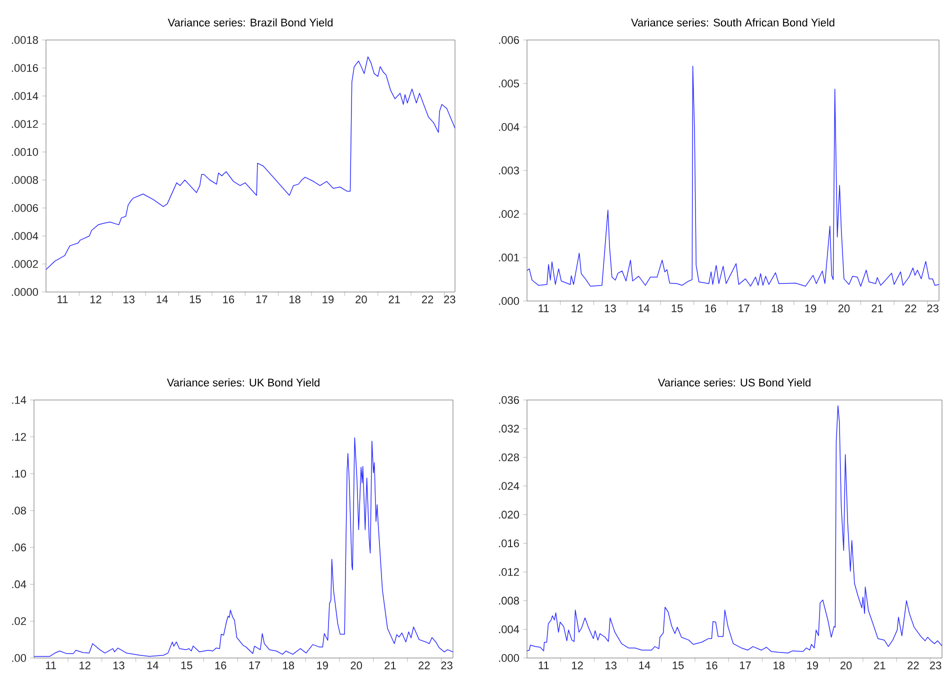  Describe the element at coordinates (19, 400) in the screenshot. I see `y-tick-label: .14` at that location.